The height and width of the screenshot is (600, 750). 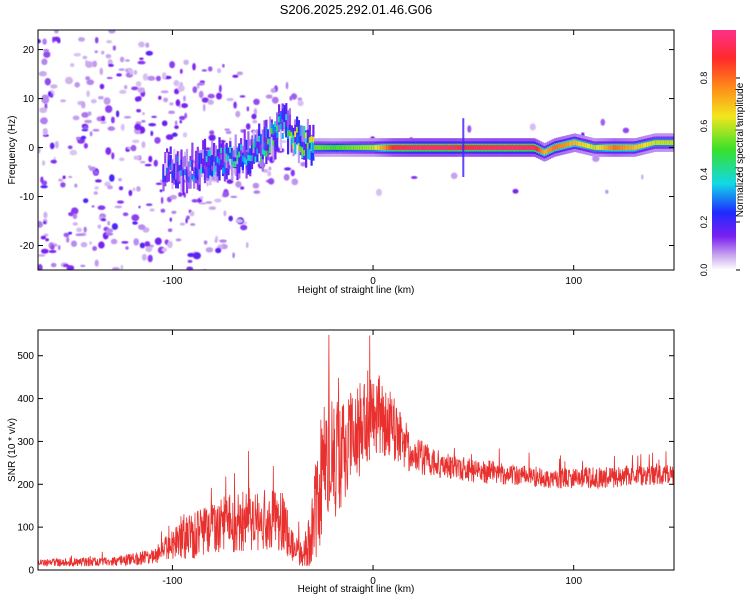 What do you see at coordinates (27, 197) in the screenshot?
I see `y-tick-label: -10` at bounding box center [27, 197].